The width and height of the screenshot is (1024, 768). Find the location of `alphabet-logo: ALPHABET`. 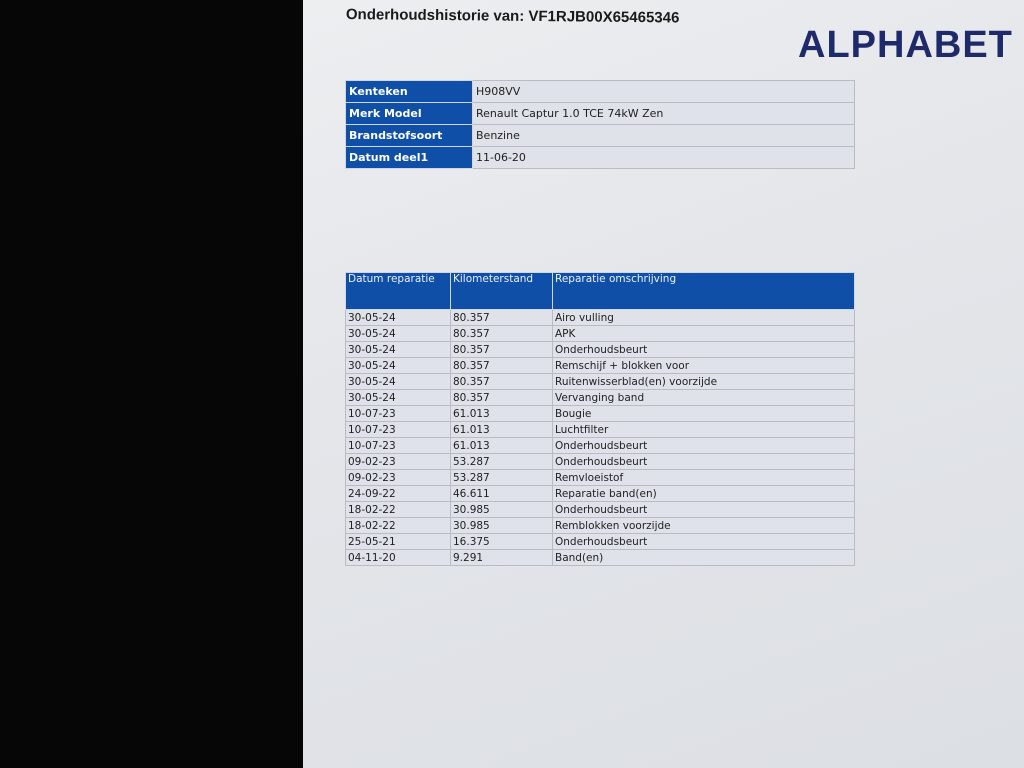

alphabet-logo: ALPHABET is located at coordinates (905, 45).